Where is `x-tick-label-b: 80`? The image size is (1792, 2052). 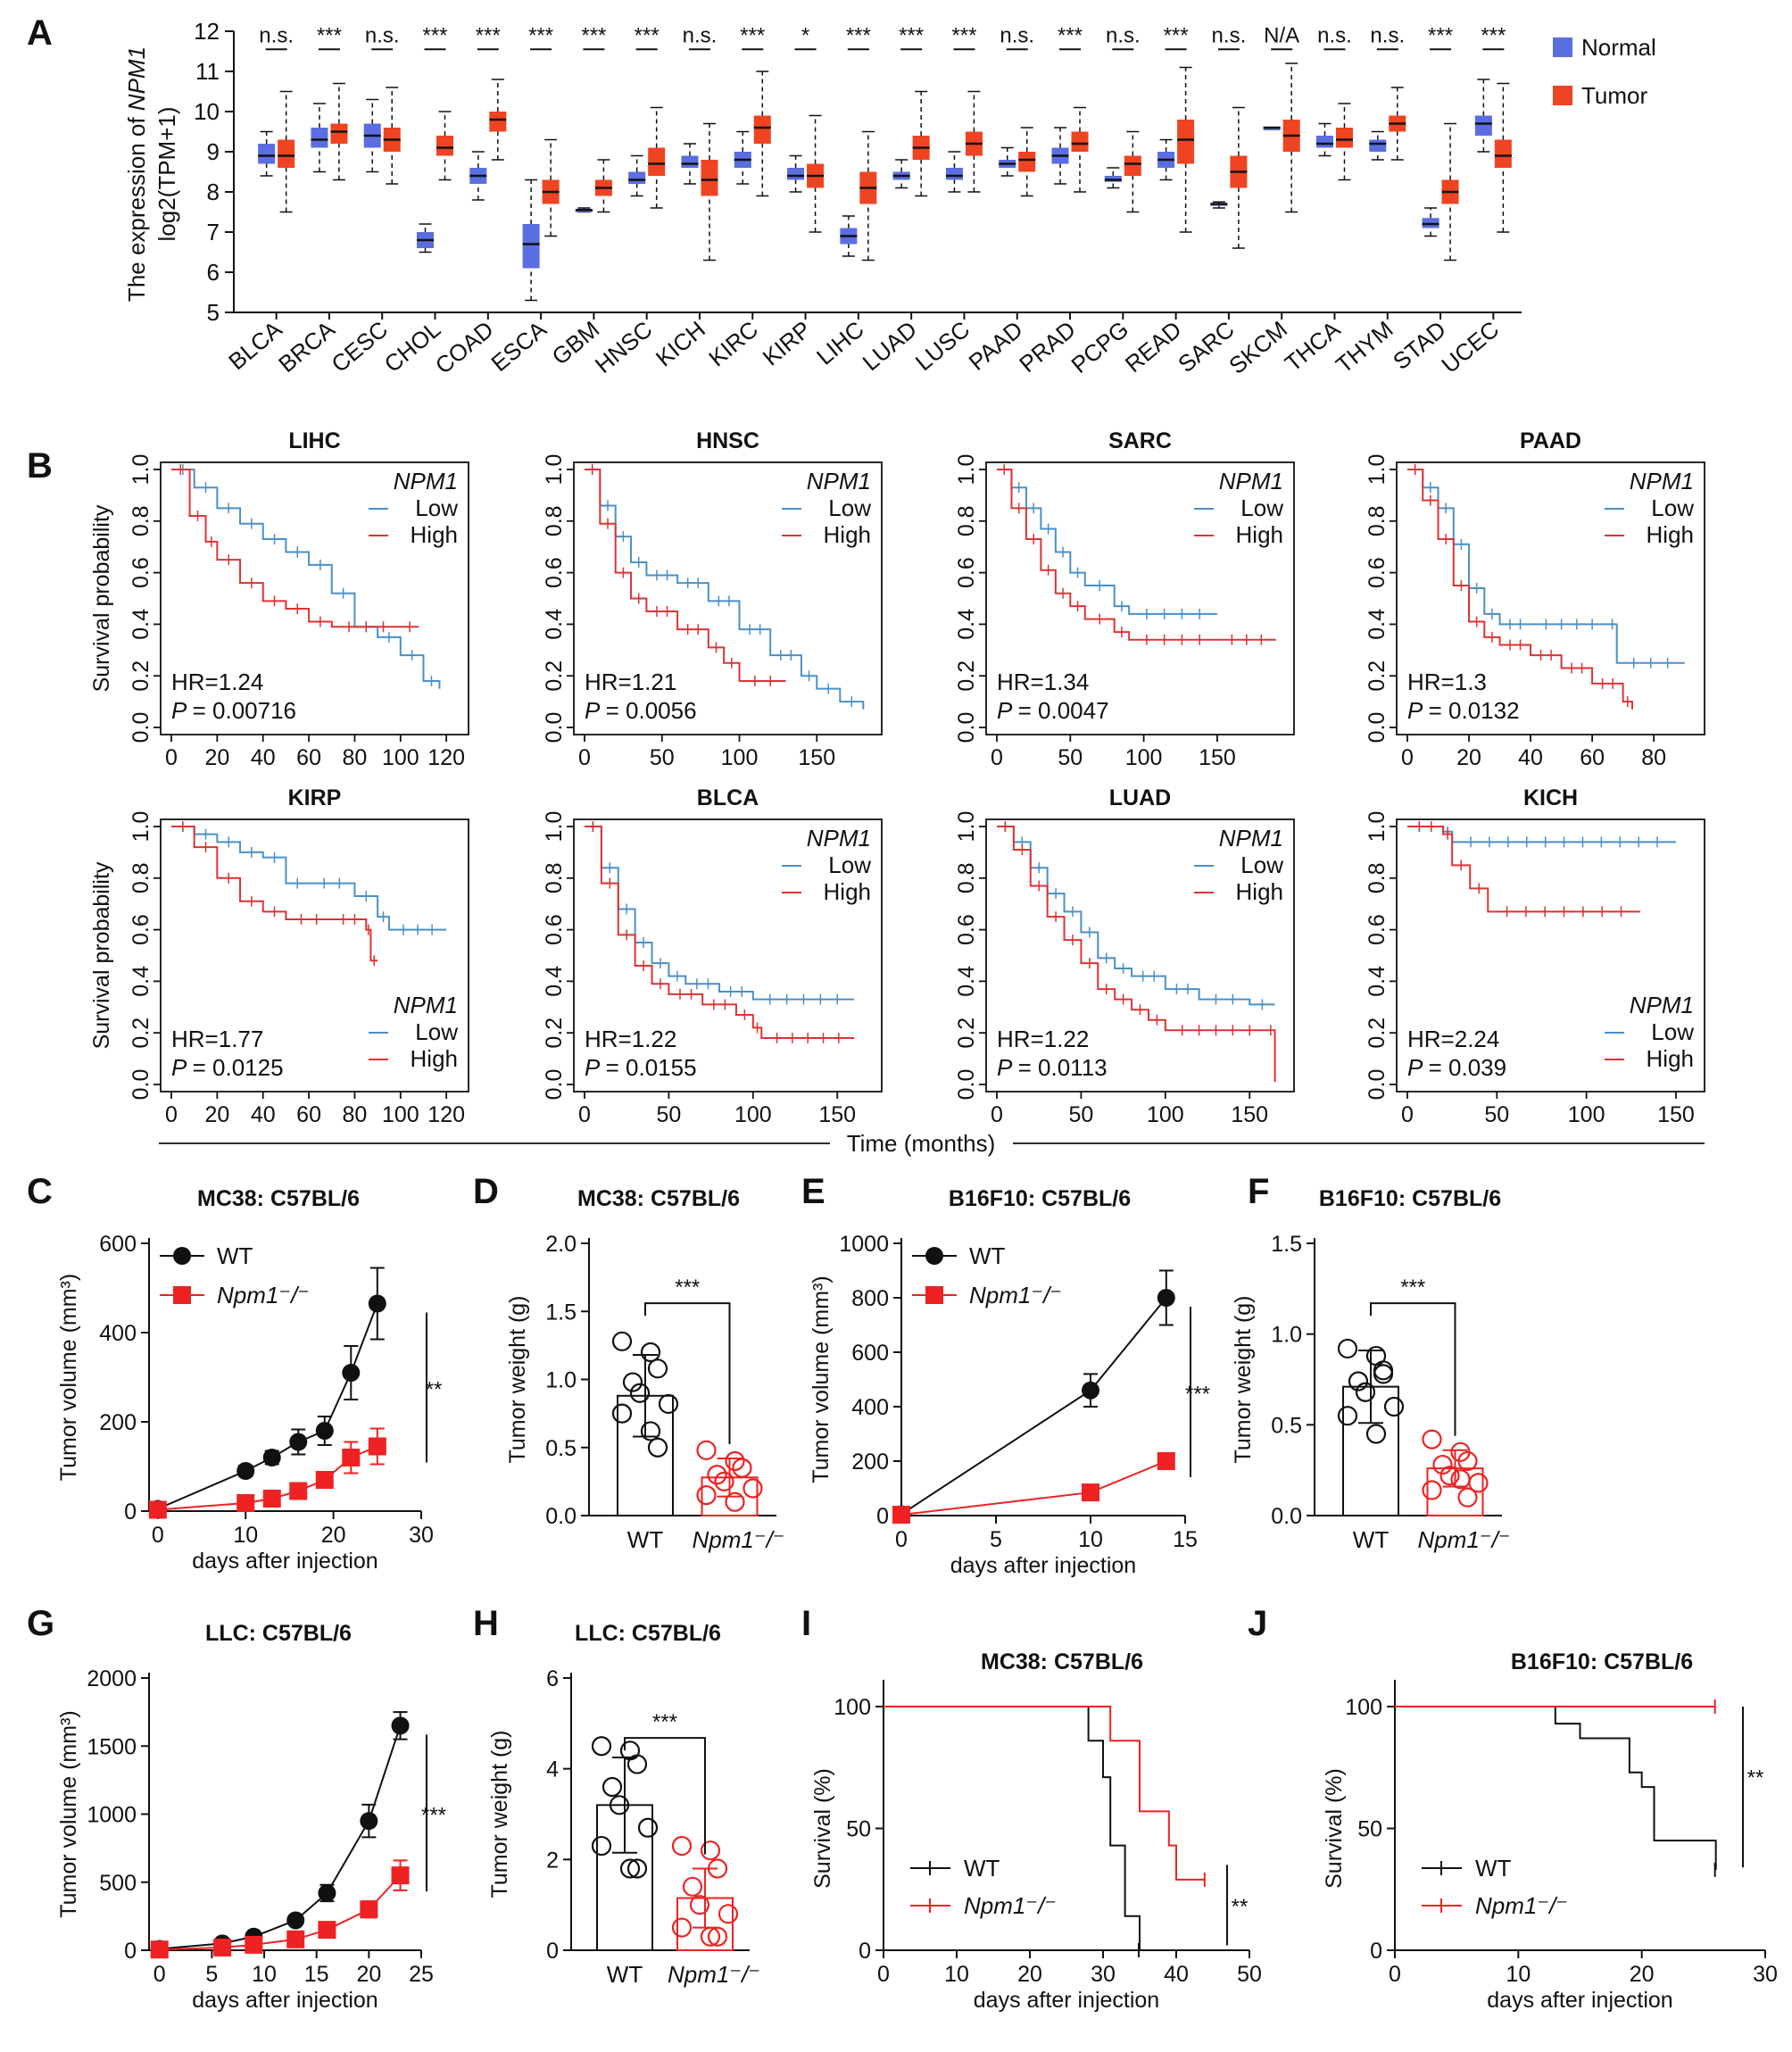 x-tick-label-b: 80 is located at coordinates (355, 758).